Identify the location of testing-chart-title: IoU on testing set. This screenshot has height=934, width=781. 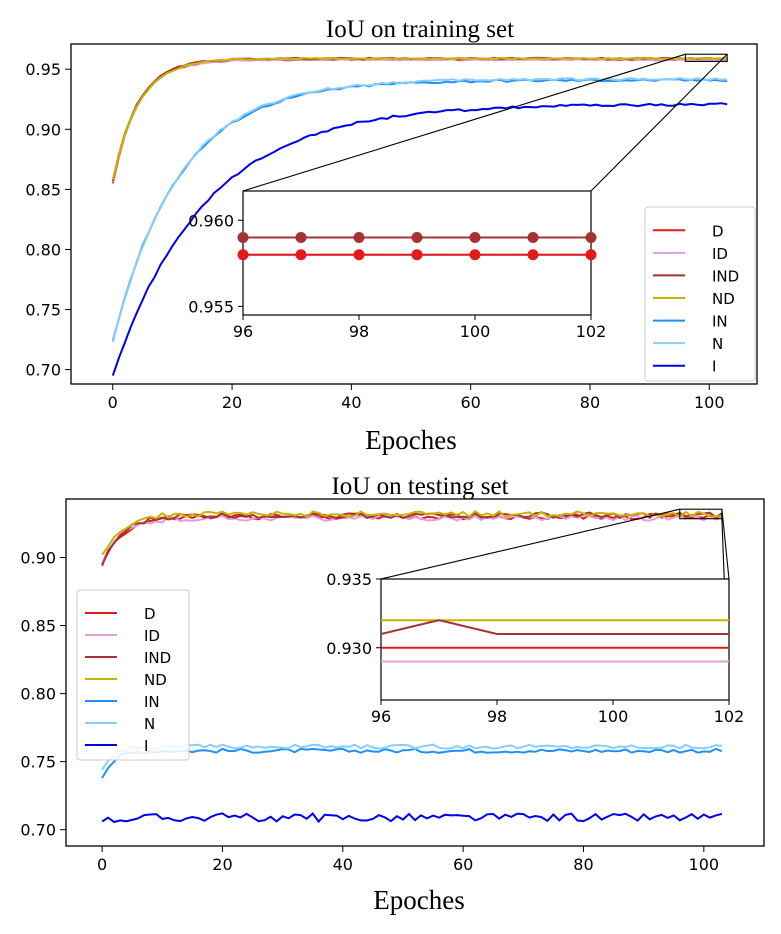
(419, 486).